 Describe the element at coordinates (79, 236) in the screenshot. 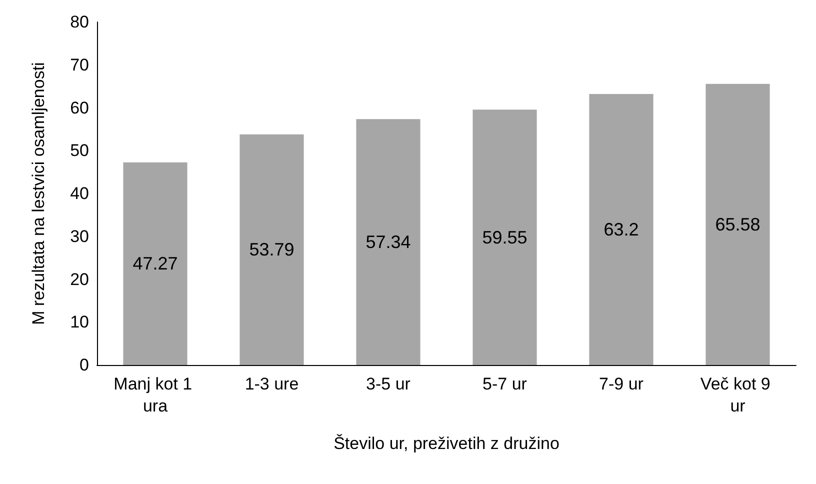

I see `y-tick-label: 30` at that location.